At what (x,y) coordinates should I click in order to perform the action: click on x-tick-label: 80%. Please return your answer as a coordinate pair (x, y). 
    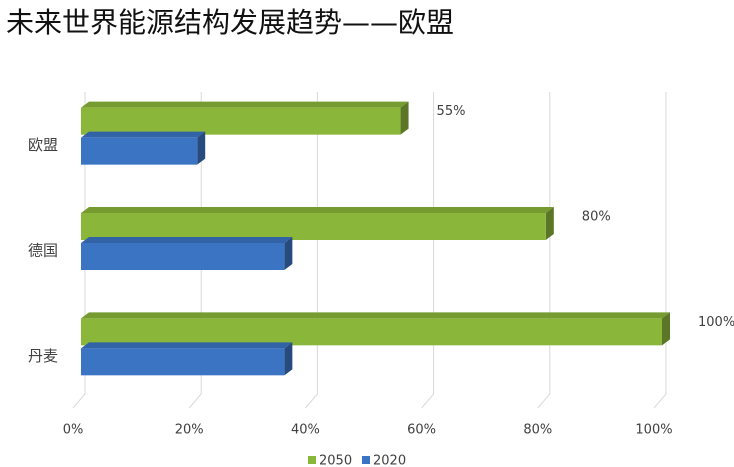
    Looking at the image, I should click on (537, 430).